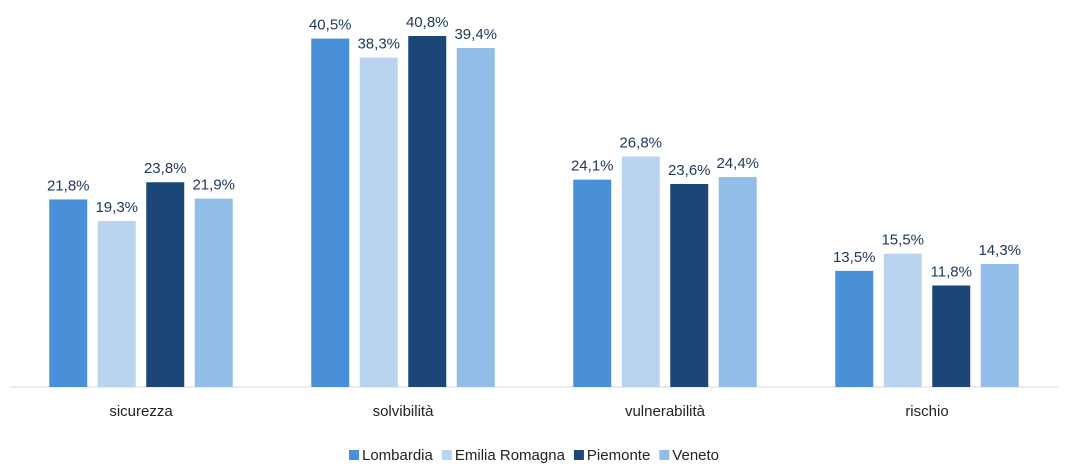 The width and height of the screenshot is (1068, 470). I want to click on data-label: 11,8%, so click(951, 271).